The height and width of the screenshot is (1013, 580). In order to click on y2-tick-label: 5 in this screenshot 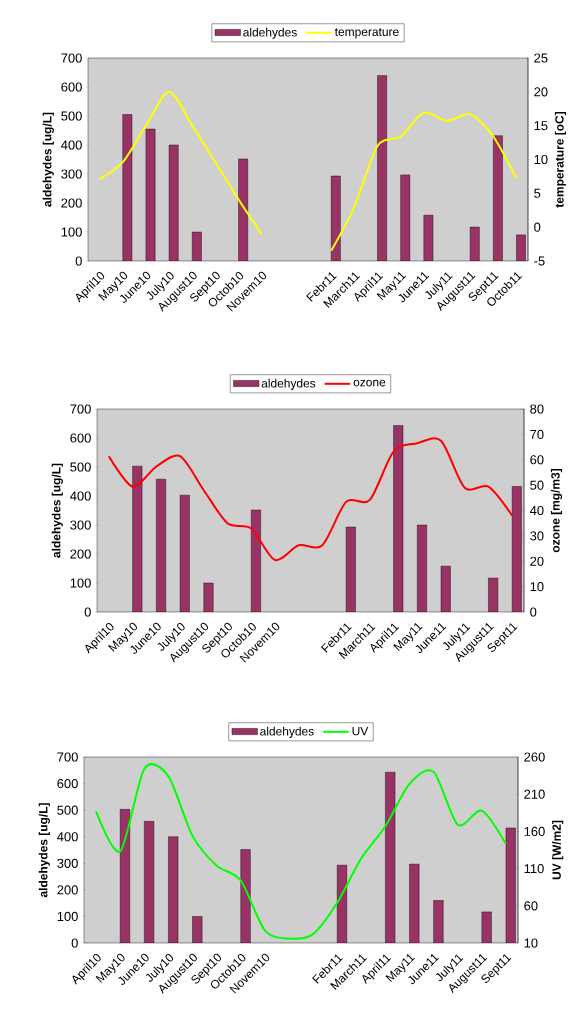, I will do `click(537, 193)`.